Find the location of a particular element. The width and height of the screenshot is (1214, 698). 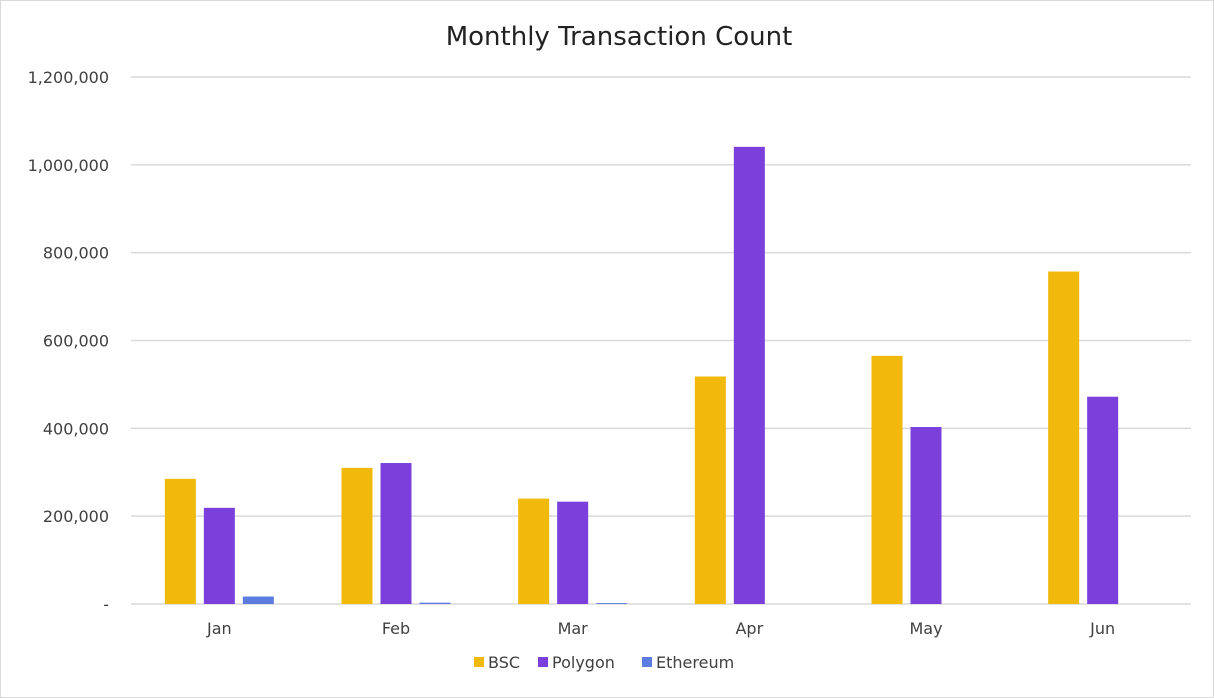

bar-polygon-jun is located at coordinates (1103, 500).